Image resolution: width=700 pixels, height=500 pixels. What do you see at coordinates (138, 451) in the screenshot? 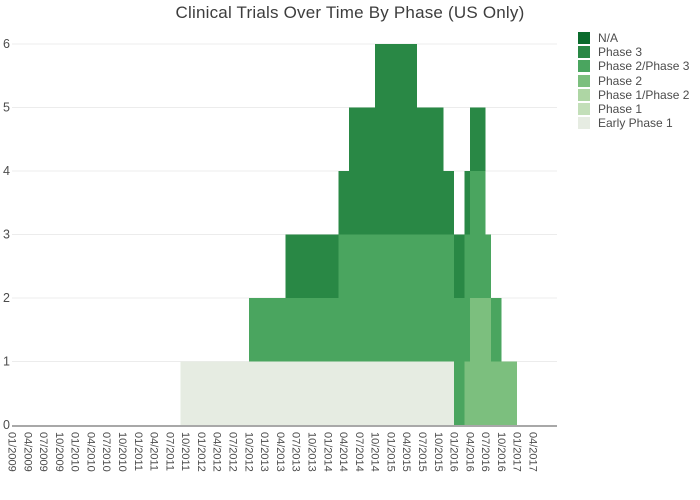
I see `x-tick-label: 01/2011` at bounding box center [138, 451].